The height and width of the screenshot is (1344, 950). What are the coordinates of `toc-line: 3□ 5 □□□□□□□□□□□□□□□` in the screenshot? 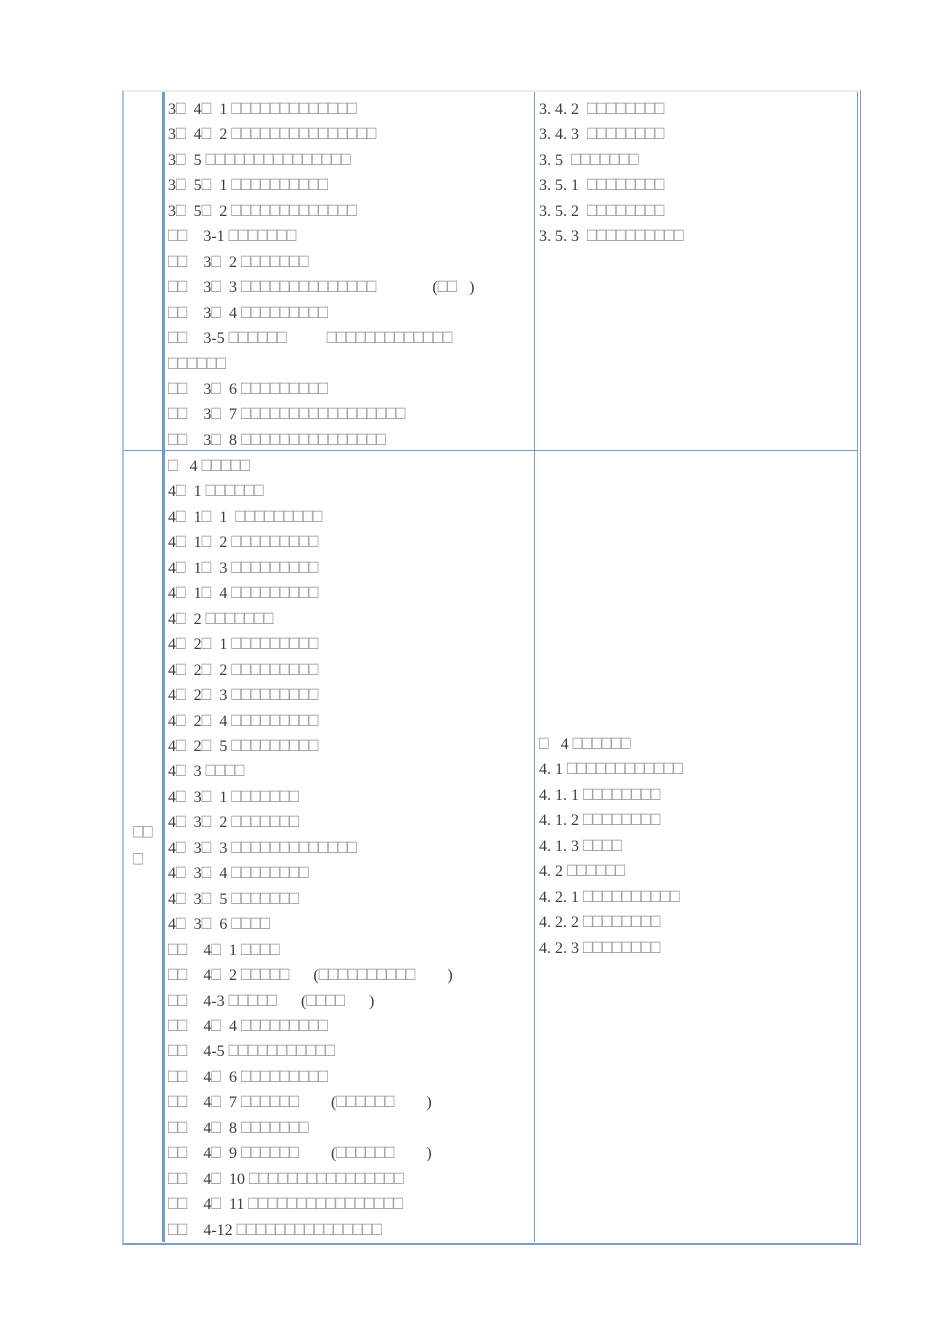 It's located at (351, 160).